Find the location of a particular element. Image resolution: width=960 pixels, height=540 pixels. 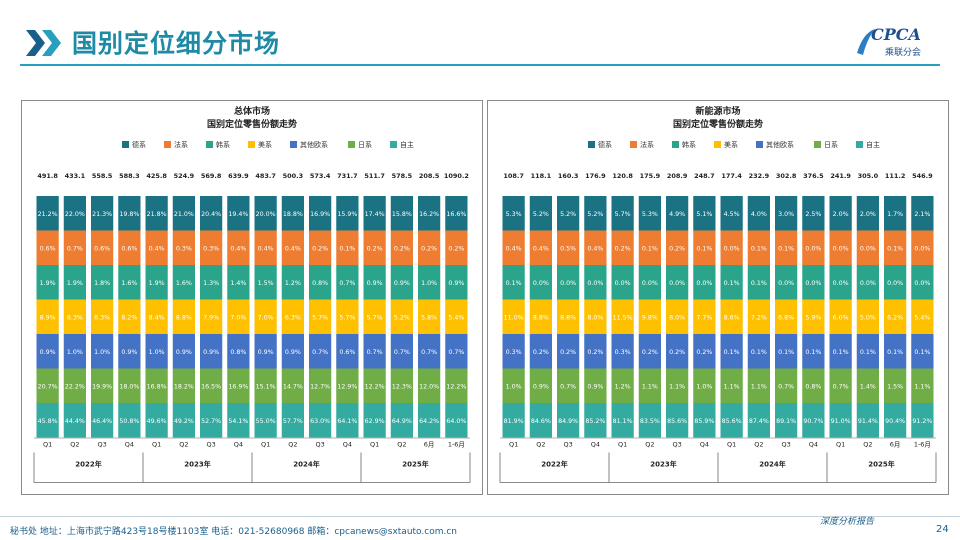

data-label: 5.1% is located at coordinates (704, 214).